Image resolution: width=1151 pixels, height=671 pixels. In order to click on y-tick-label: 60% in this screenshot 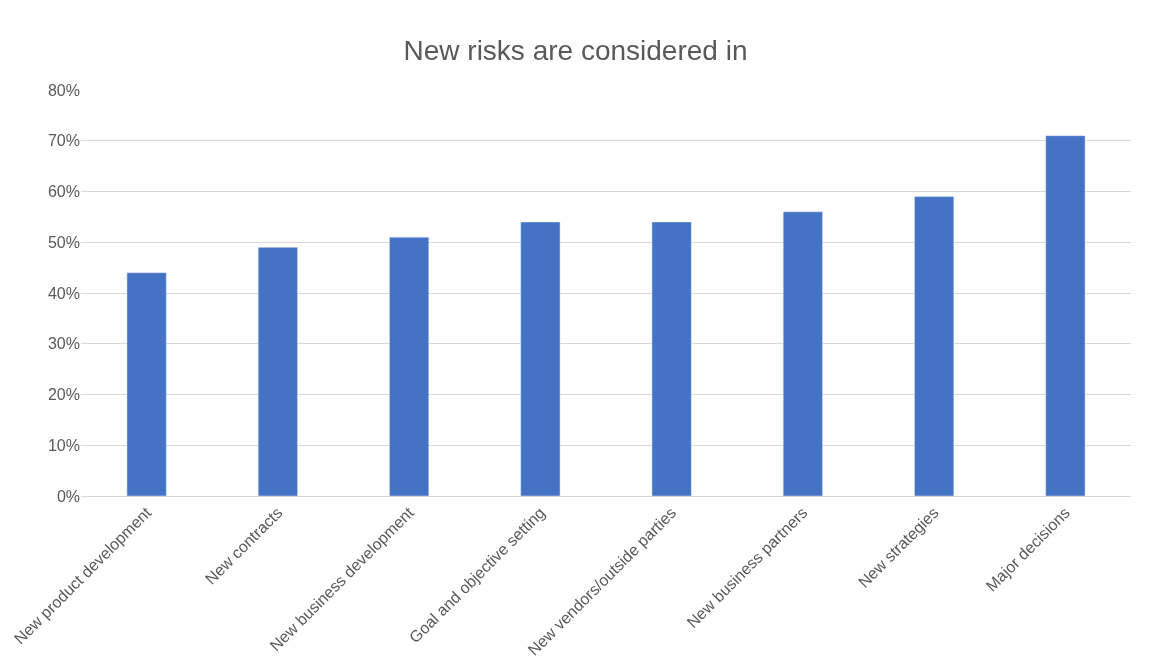, I will do `click(63, 192)`.